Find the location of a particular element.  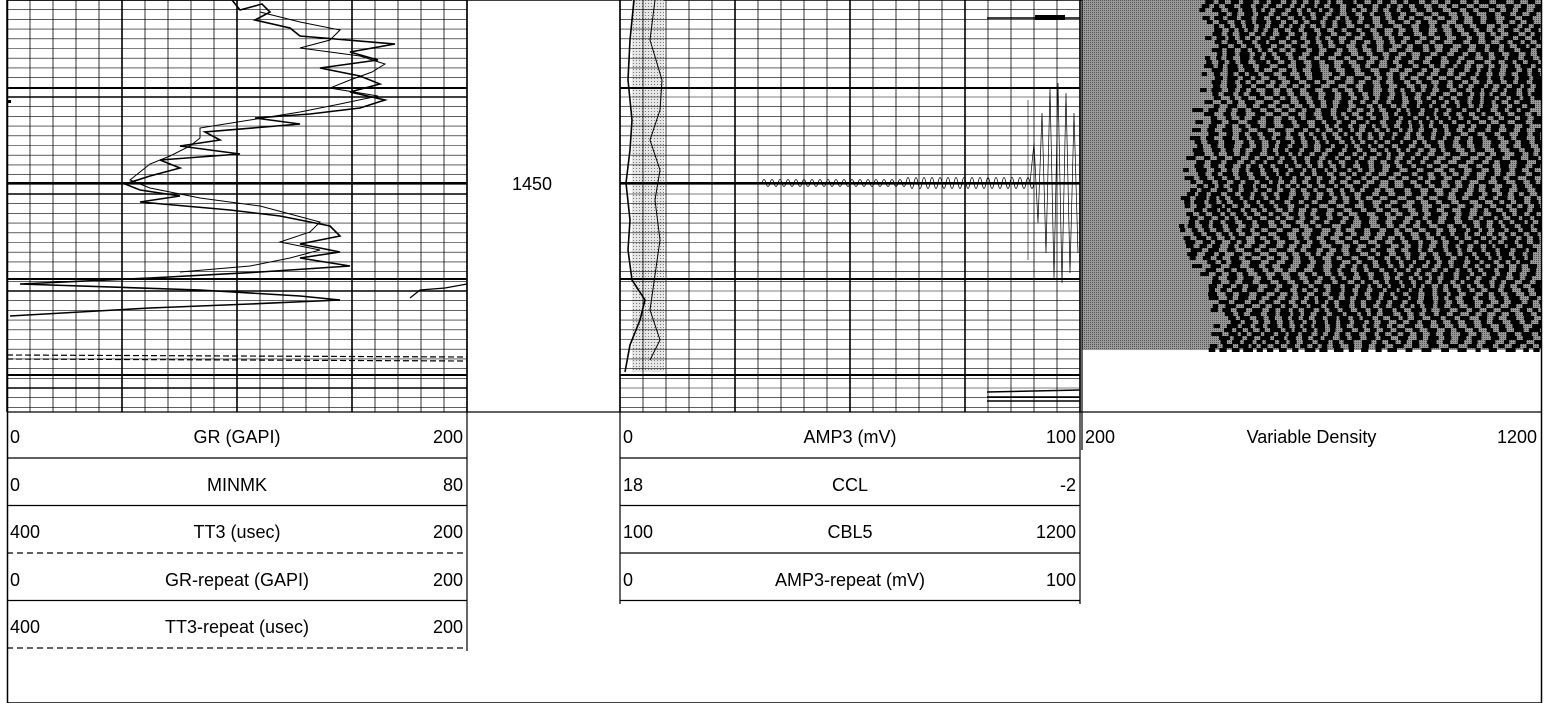

series-tt3-line is located at coordinates (258, 142).